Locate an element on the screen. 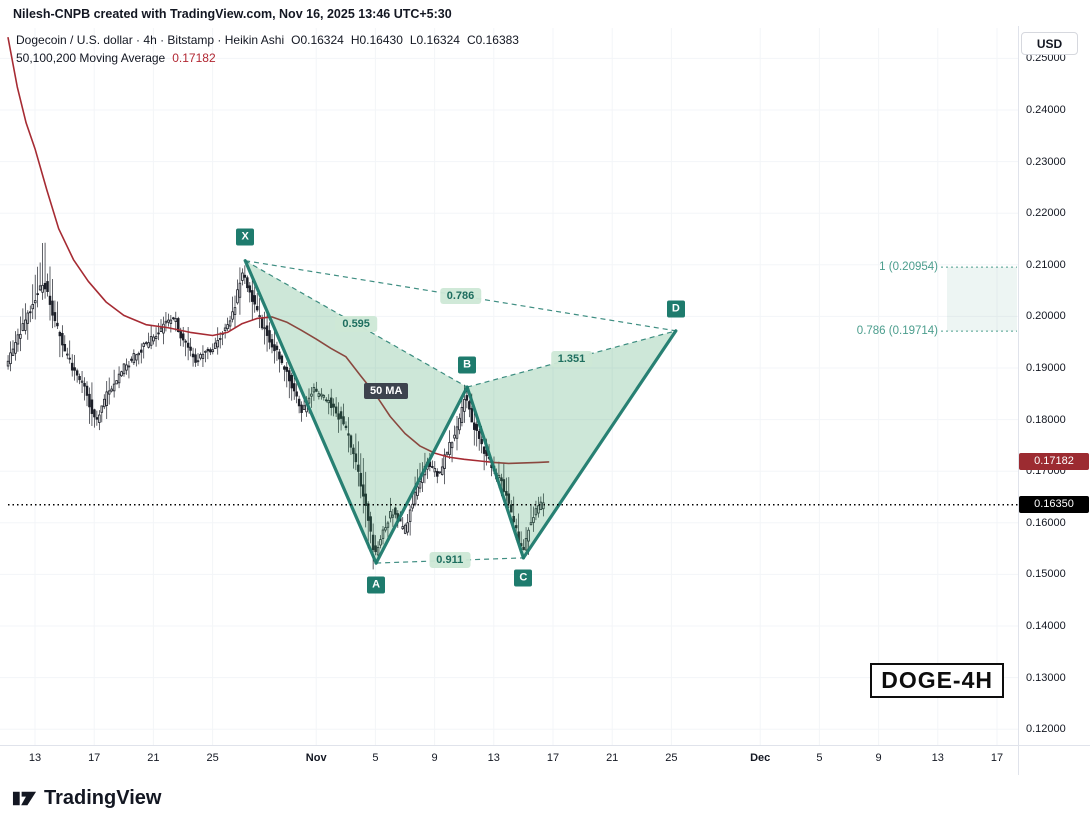  tradingview-logo-text: TradingView is located at coordinates (103, 798).